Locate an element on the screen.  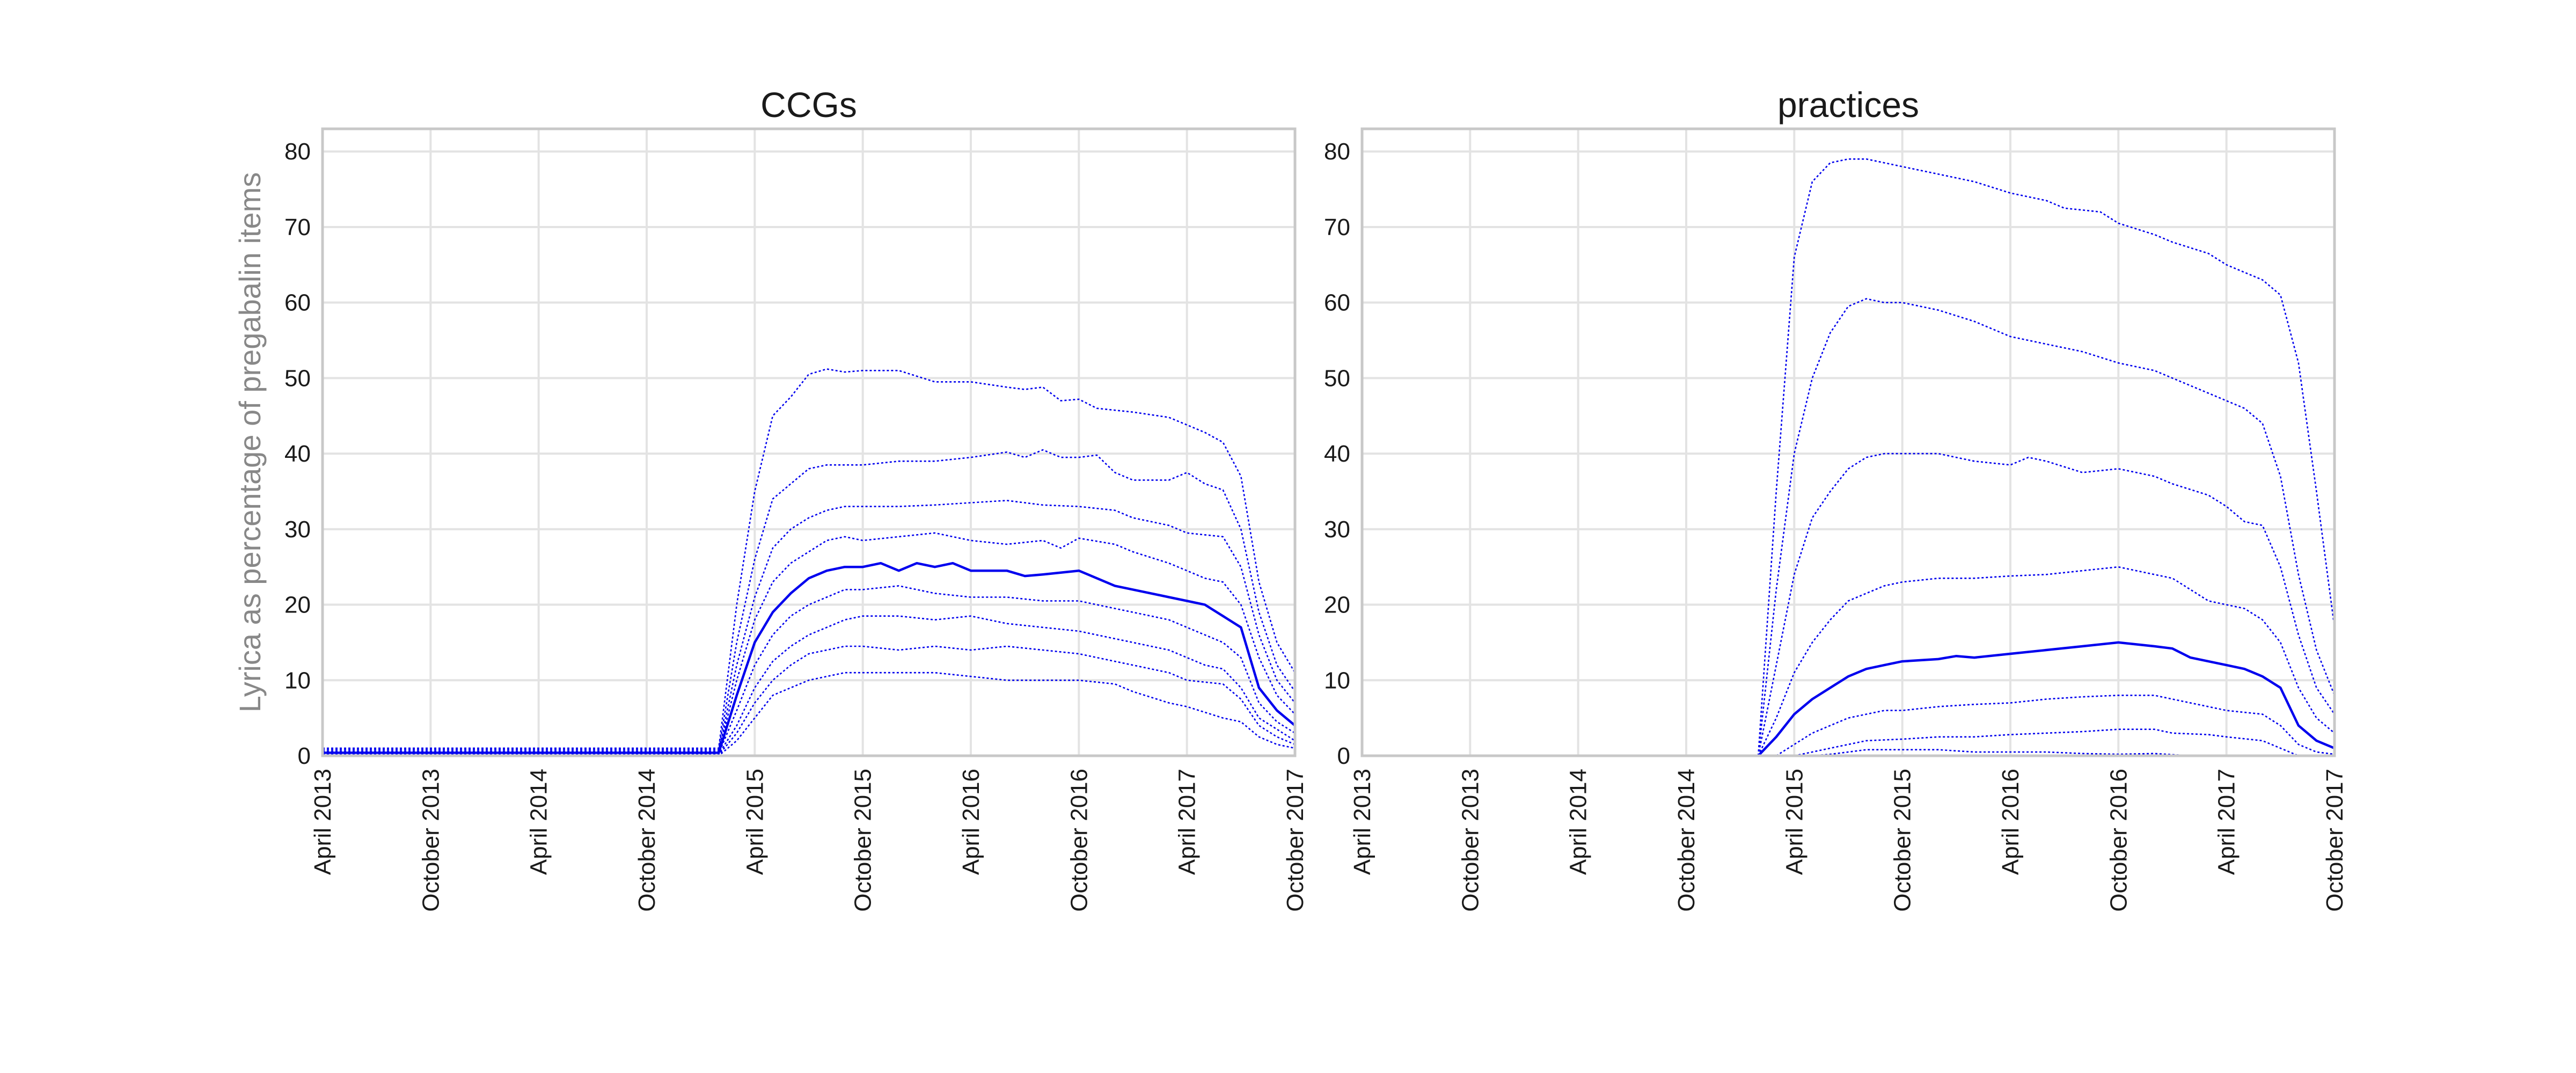
panel-title: practices is located at coordinates (1848, 105).